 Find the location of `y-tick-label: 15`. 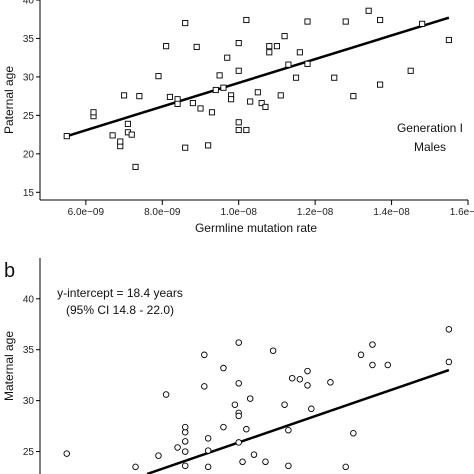

y-tick-label: 15 is located at coordinates (29, 193).